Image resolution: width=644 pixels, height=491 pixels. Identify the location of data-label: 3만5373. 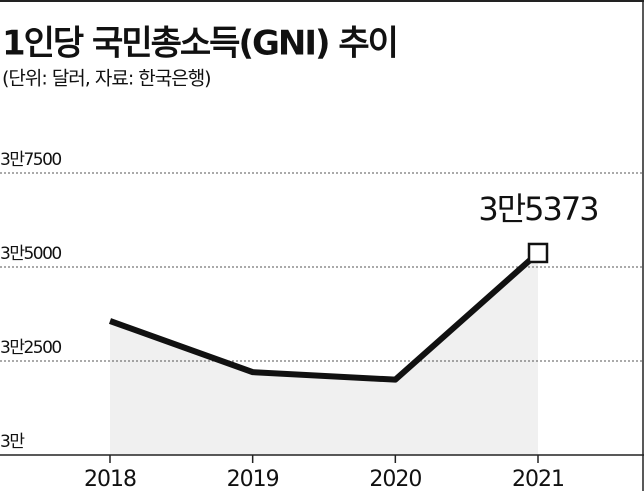
(537, 209).